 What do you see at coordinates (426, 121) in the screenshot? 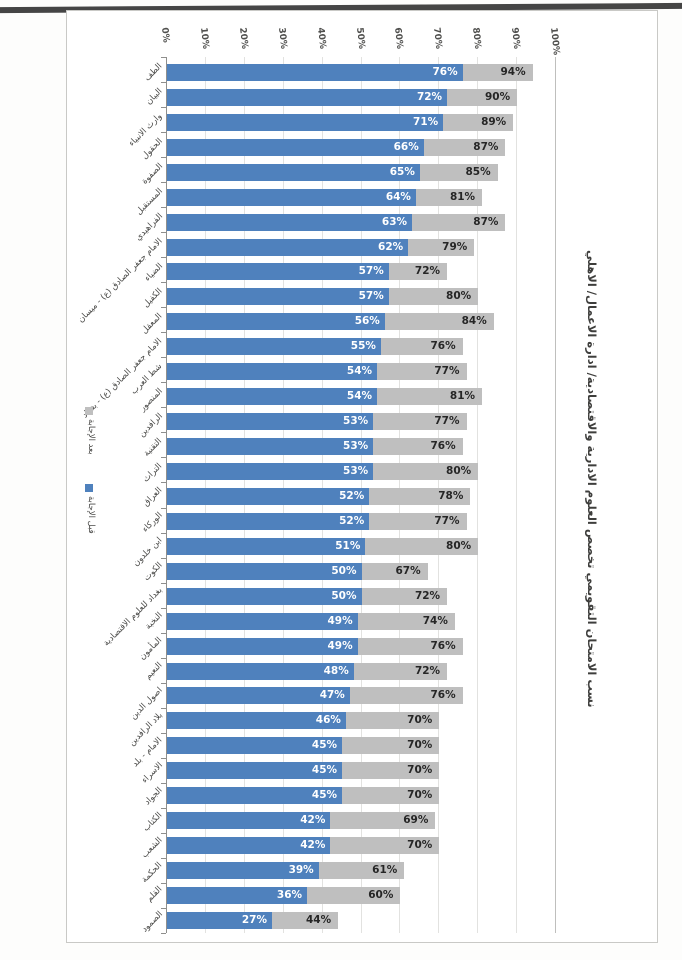
I see `bar-value-before: 71%` at bounding box center [426, 121].